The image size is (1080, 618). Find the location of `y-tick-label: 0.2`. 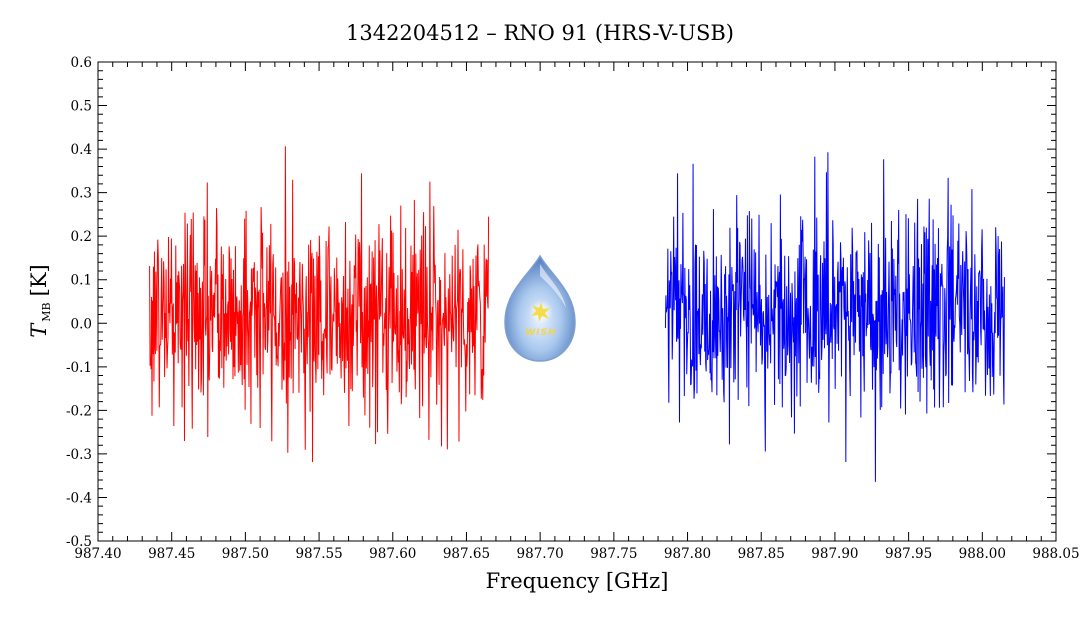

y-tick-label: 0.2 is located at coordinates (81, 237).